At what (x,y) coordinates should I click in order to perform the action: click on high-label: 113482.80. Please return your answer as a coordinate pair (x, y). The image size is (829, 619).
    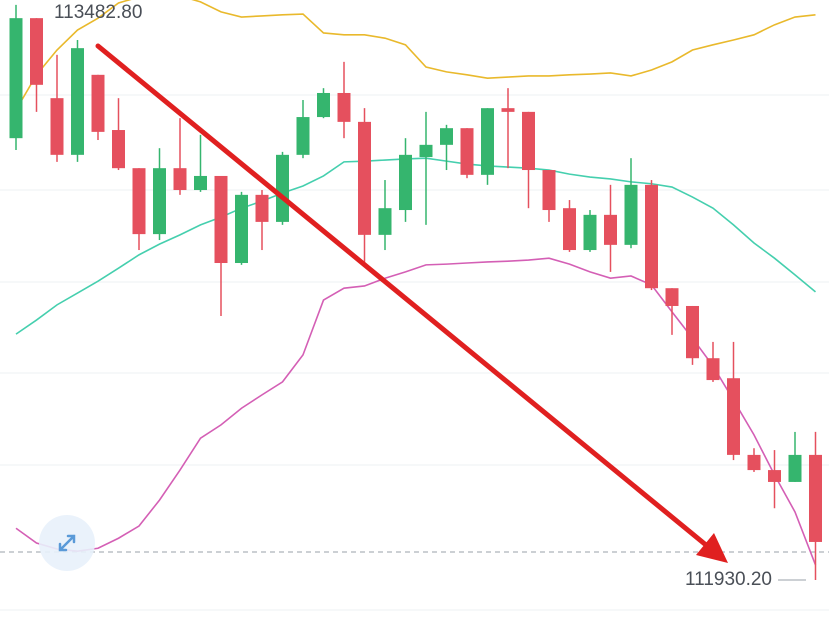
    Looking at the image, I should click on (98, 12).